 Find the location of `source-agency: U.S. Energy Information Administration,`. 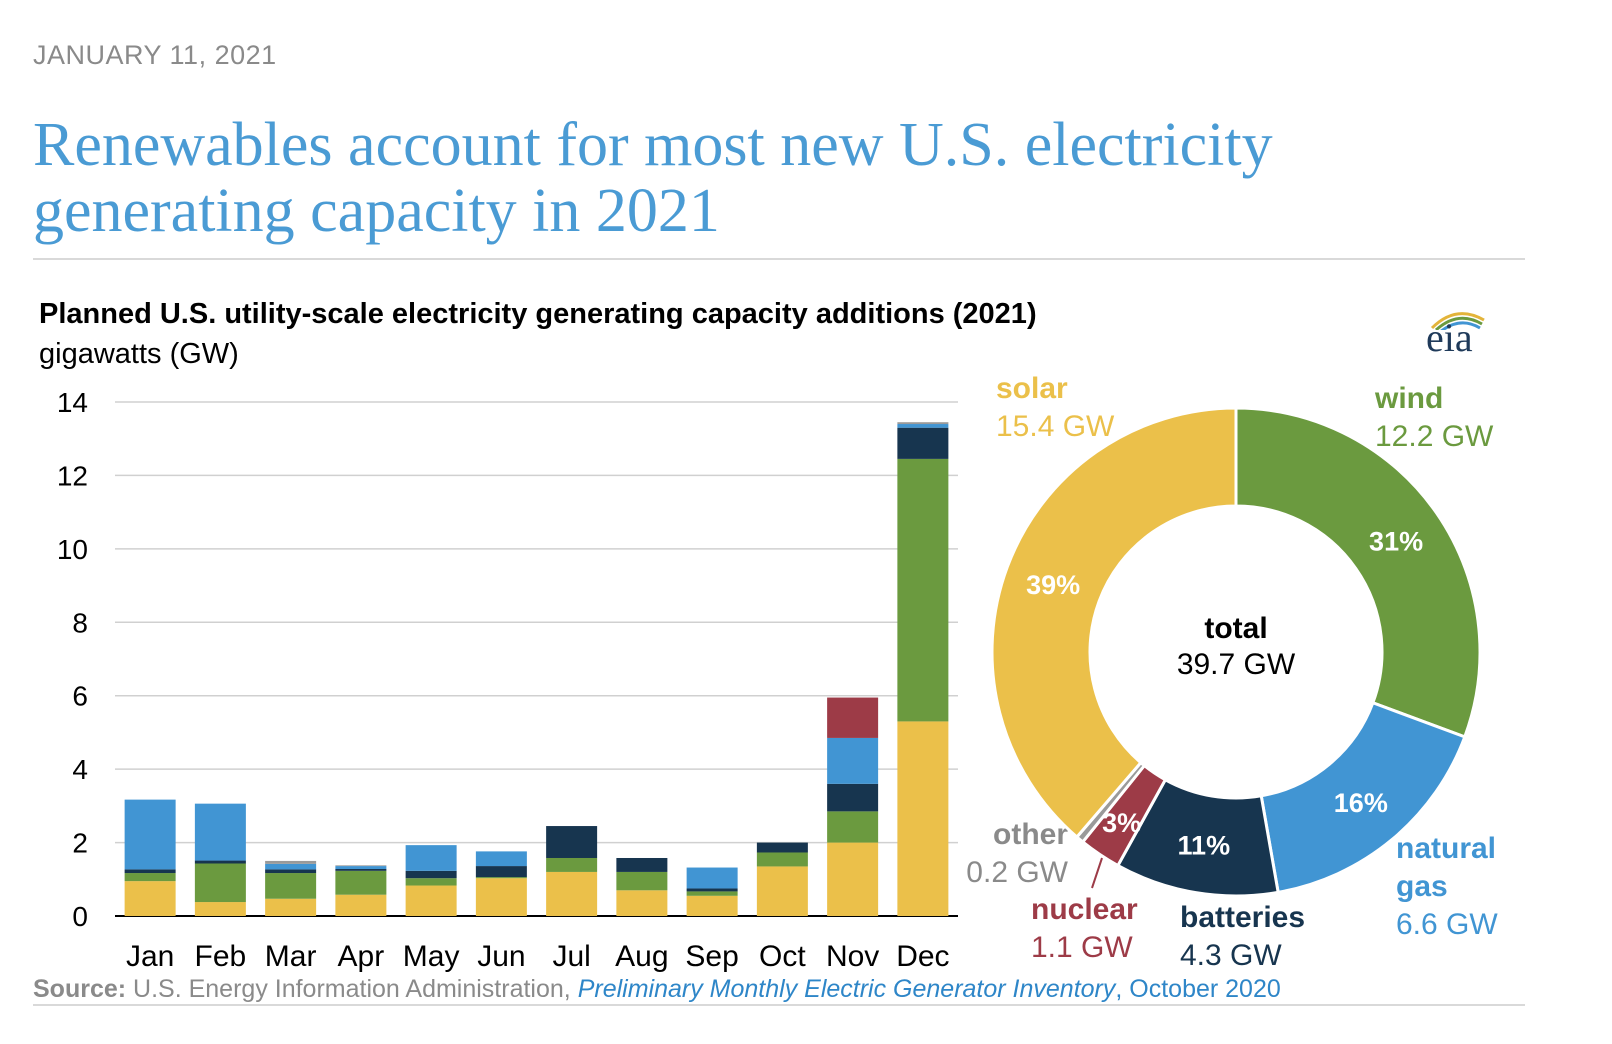

source-agency: U.S. Energy Information Administration, is located at coordinates (352, 989).